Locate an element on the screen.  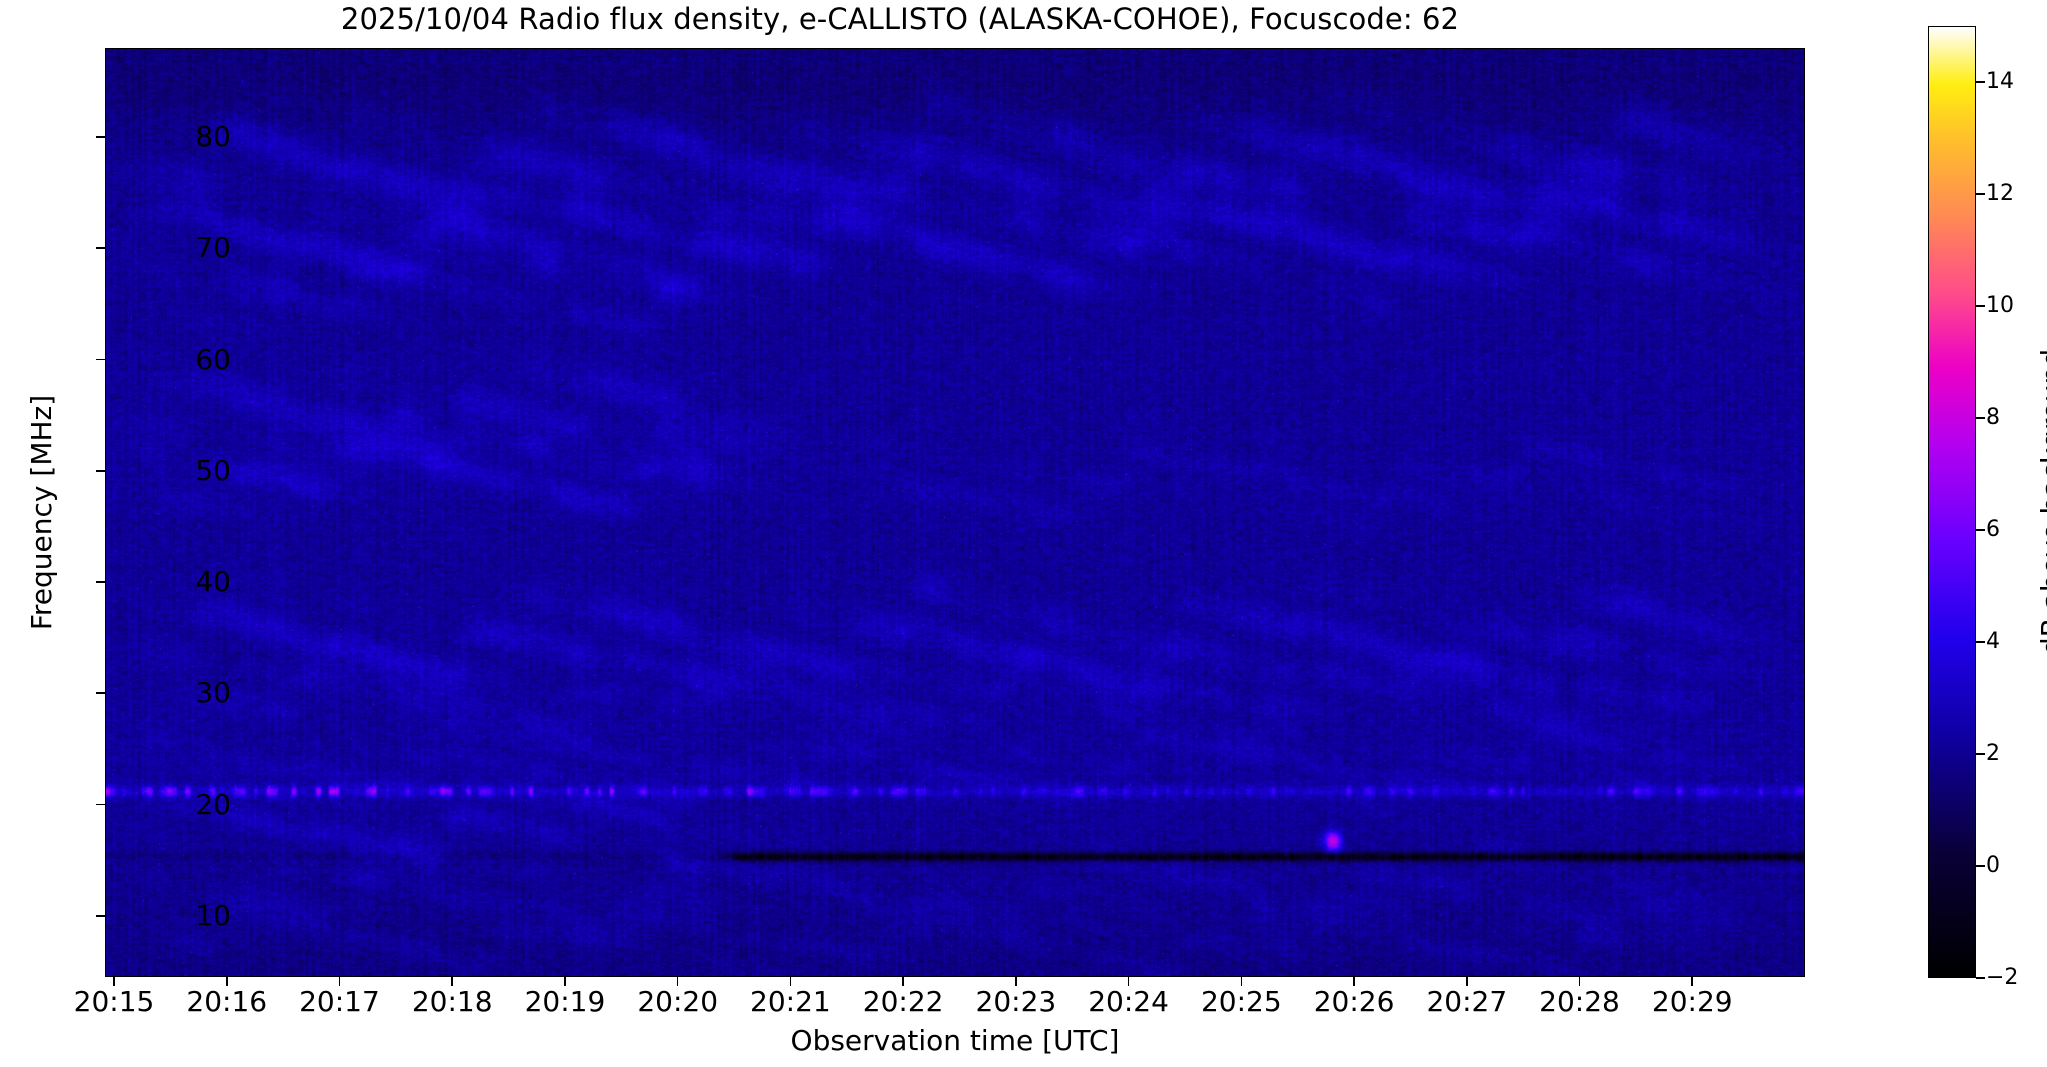
colorbar-tick-label: 12 is located at coordinates (2000, 193).